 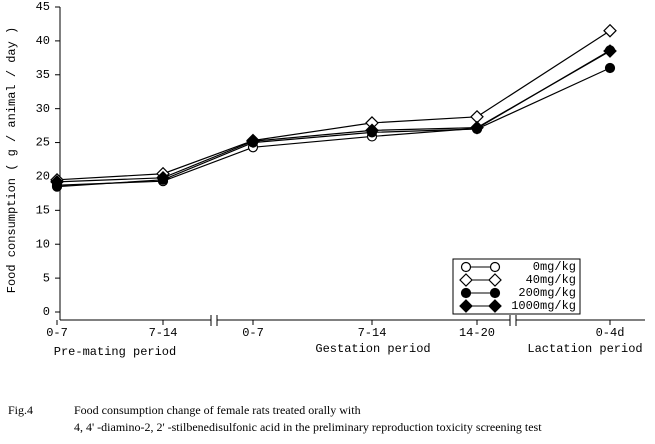 I want to click on caption-label: Fig.4, so click(x=20, y=410).